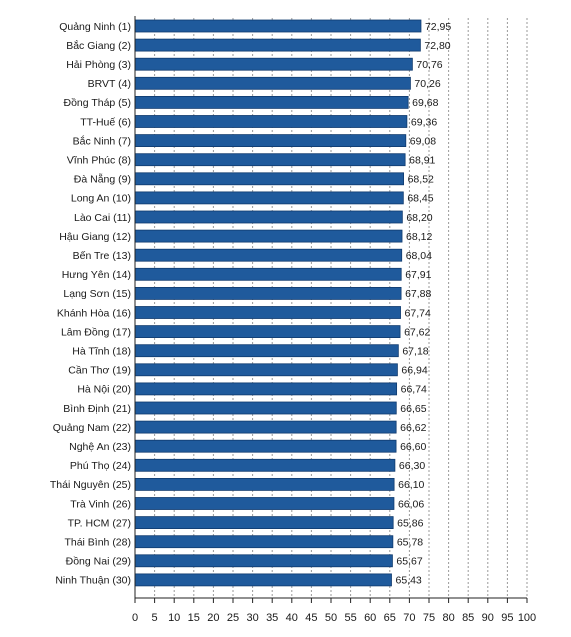 Image resolution: width=571 pixels, height=637 pixels. I want to click on category-label: Lâm Đồng (17), so click(96, 332).